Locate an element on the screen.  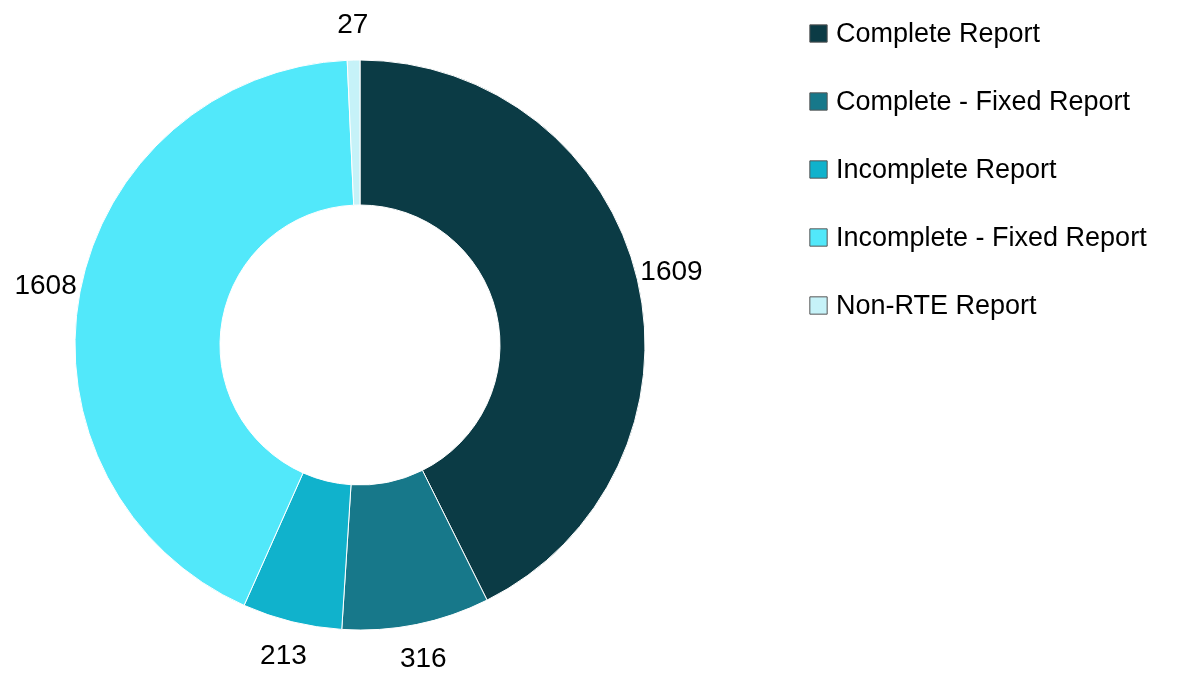
data-label: 213 is located at coordinates (283, 654).